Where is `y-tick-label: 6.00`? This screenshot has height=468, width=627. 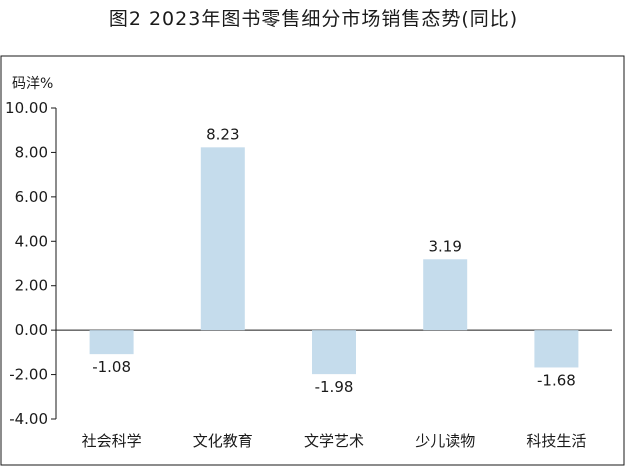
y-tick-label: 6.00 is located at coordinates (31, 197).